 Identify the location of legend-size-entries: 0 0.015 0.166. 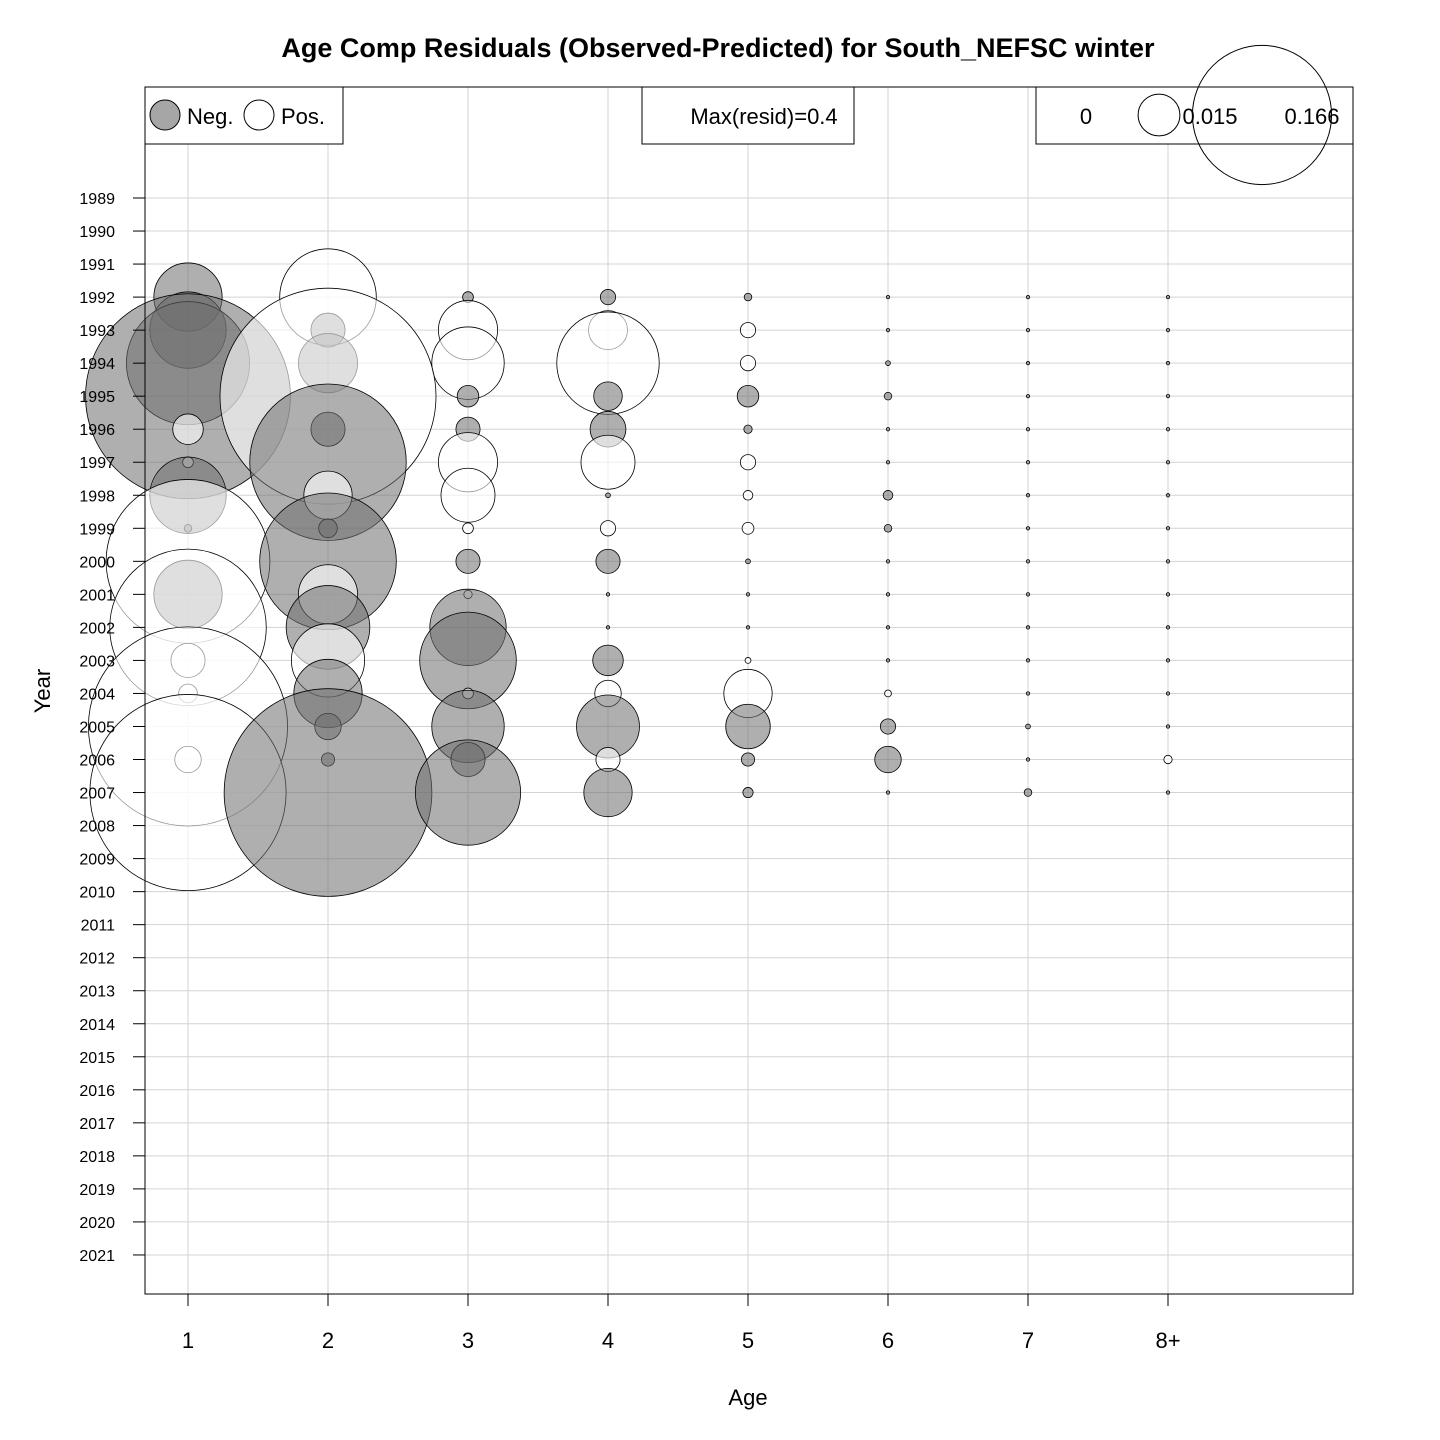
(1210, 115).